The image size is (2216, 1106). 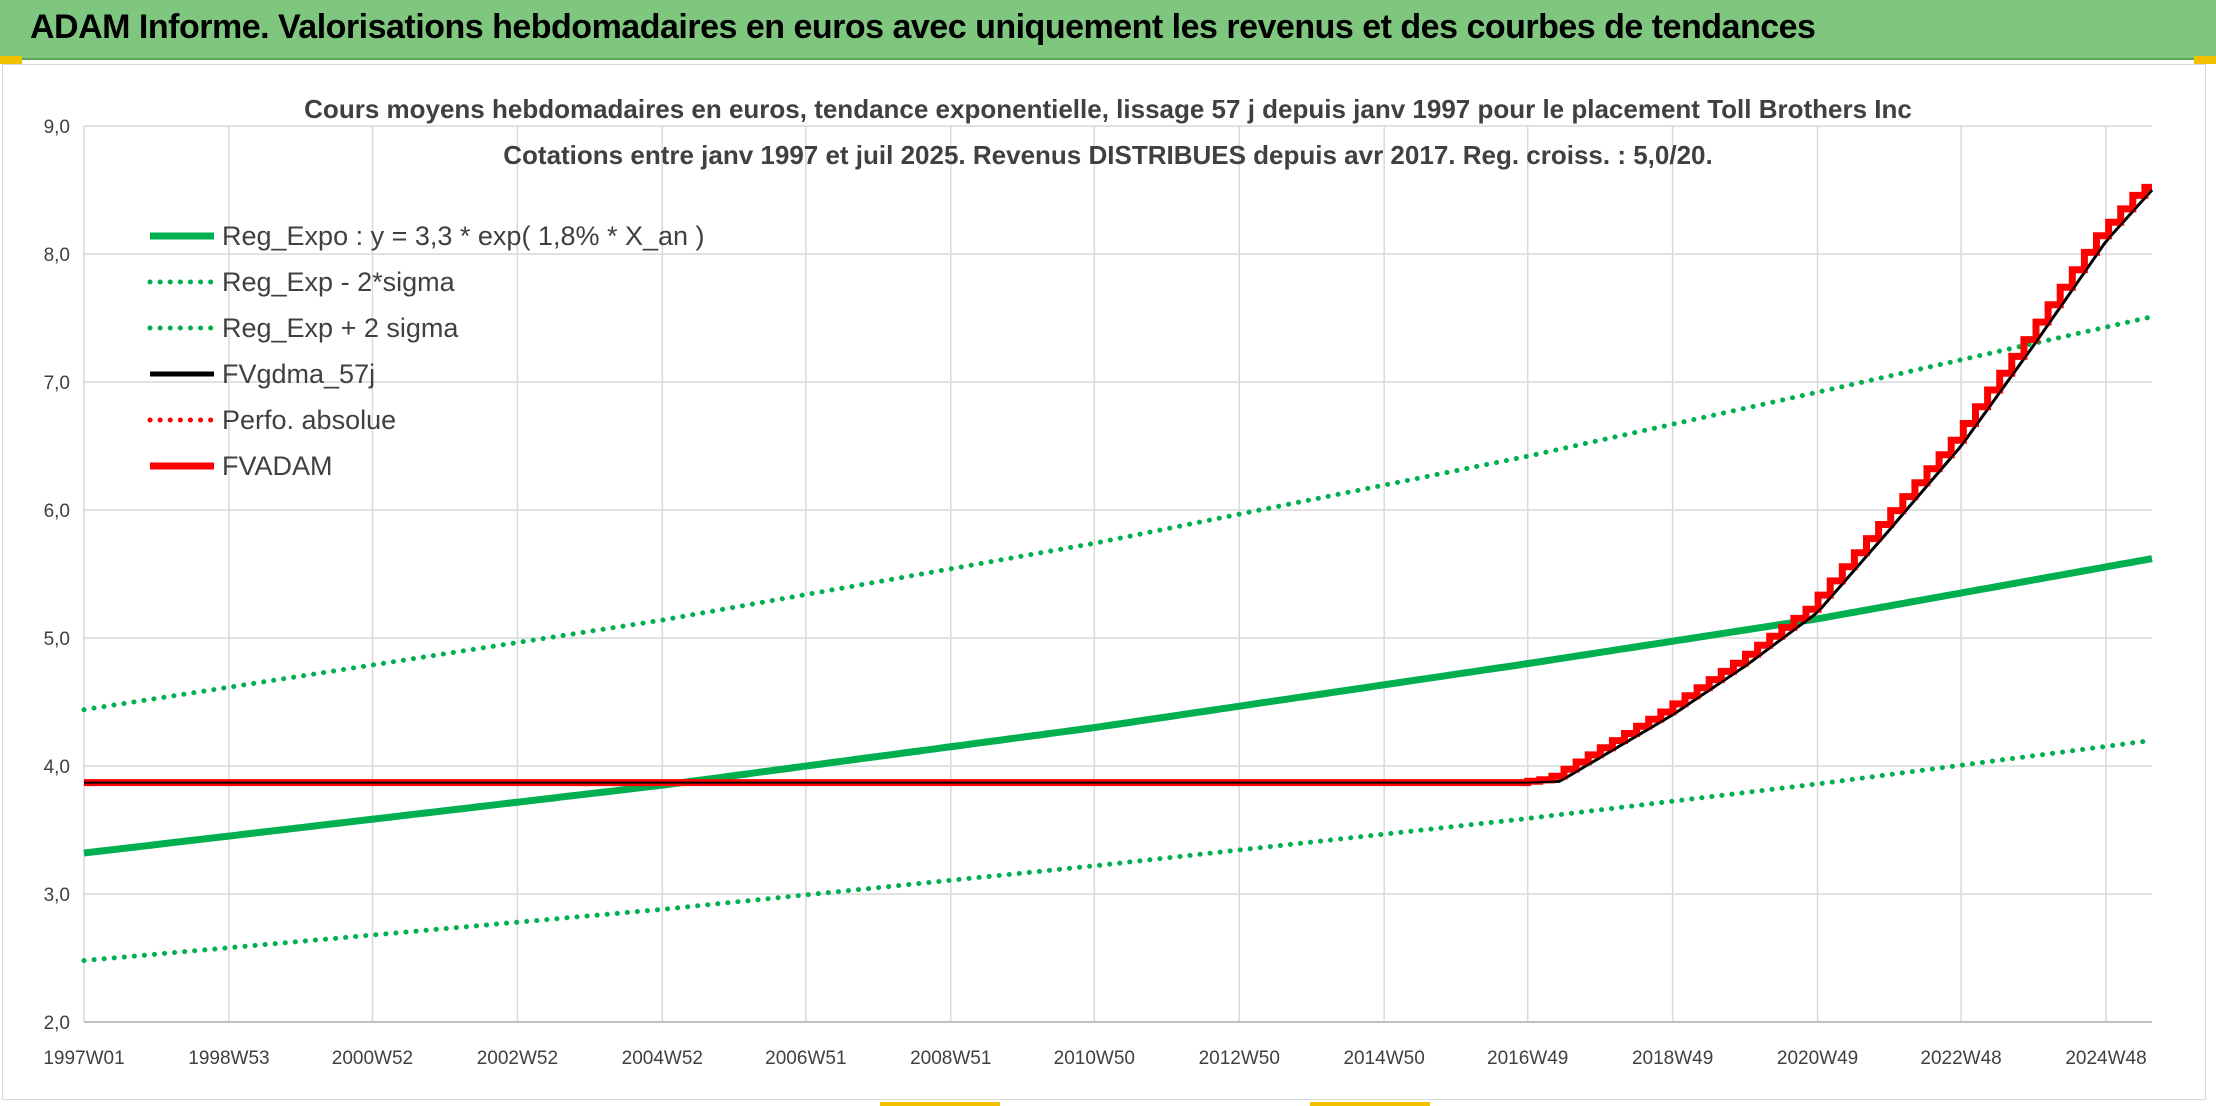 I want to click on x-tick-label: 2010W50, so click(x=1094, y=1058).